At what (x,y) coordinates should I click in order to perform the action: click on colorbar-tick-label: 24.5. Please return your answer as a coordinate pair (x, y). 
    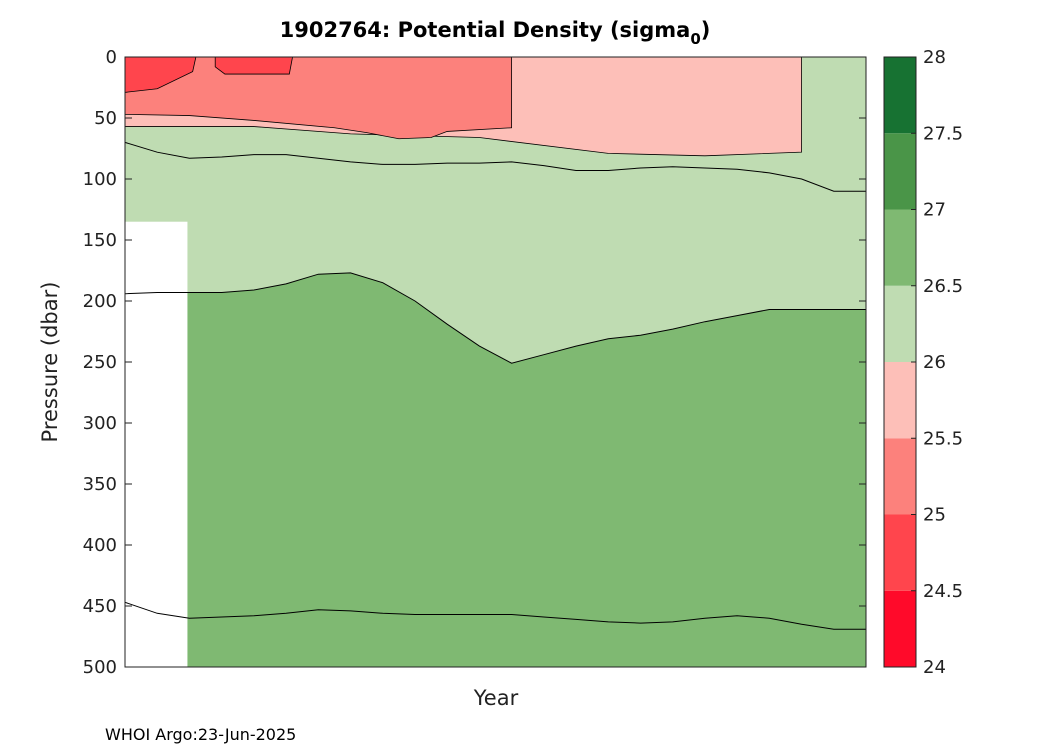
    Looking at the image, I should click on (943, 591).